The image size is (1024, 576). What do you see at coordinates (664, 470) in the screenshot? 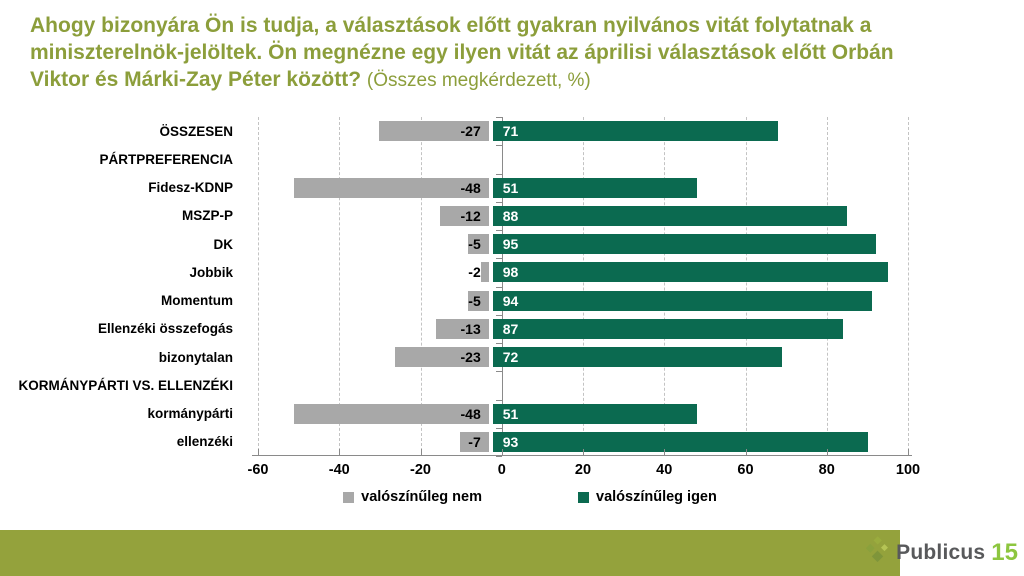
I see `x-axis-tick-label: 40` at bounding box center [664, 470].